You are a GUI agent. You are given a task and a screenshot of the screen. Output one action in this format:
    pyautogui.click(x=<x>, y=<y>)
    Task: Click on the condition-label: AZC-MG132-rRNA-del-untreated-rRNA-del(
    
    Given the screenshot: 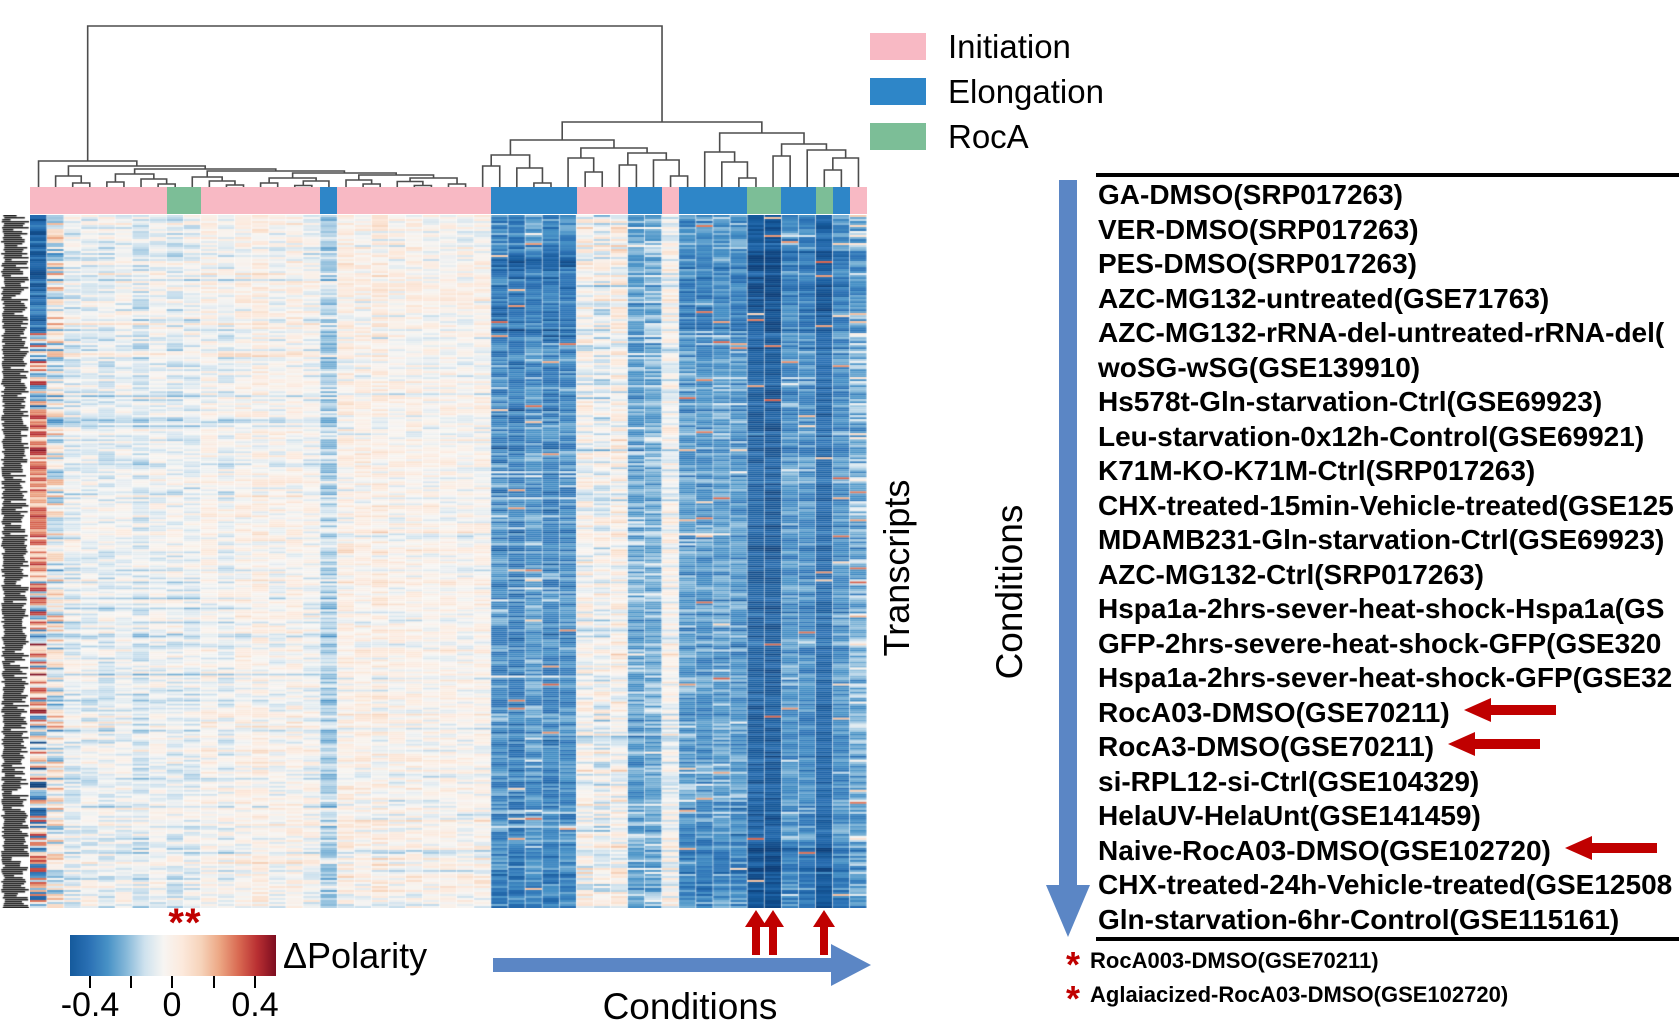 What is the action you would take?
    pyautogui.click(x=1381, y=333)
    